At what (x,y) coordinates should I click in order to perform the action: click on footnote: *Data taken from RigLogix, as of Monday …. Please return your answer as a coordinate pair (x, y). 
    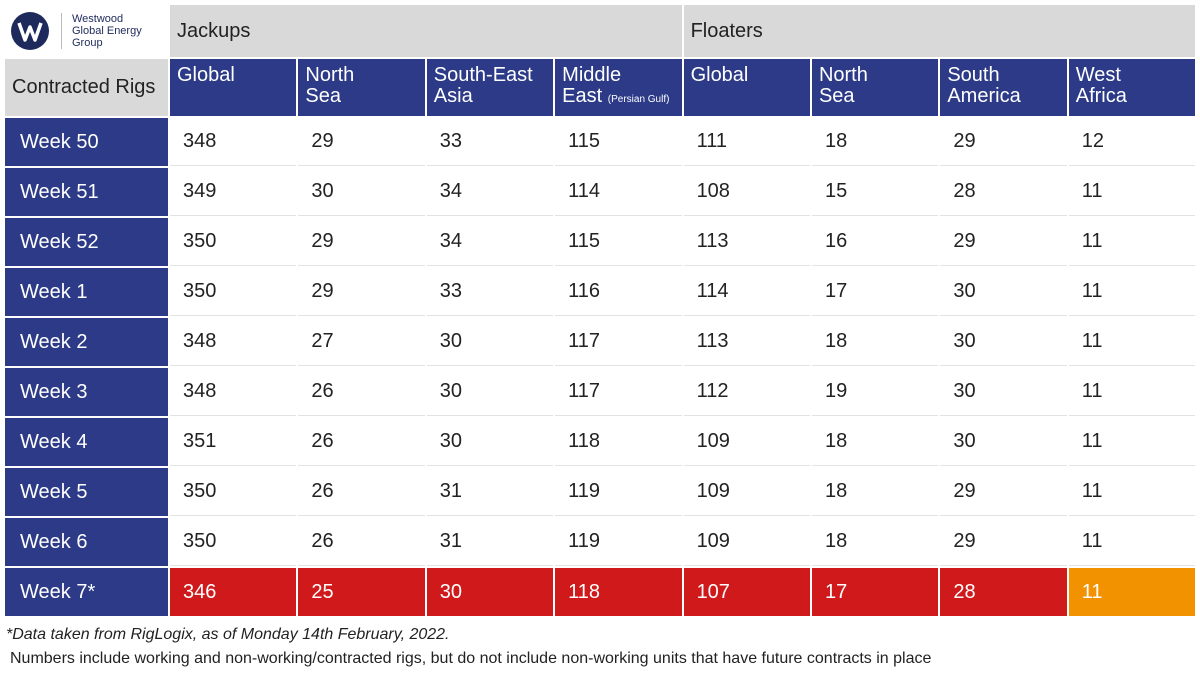
    Looking at the image, I should click on (228, 634).